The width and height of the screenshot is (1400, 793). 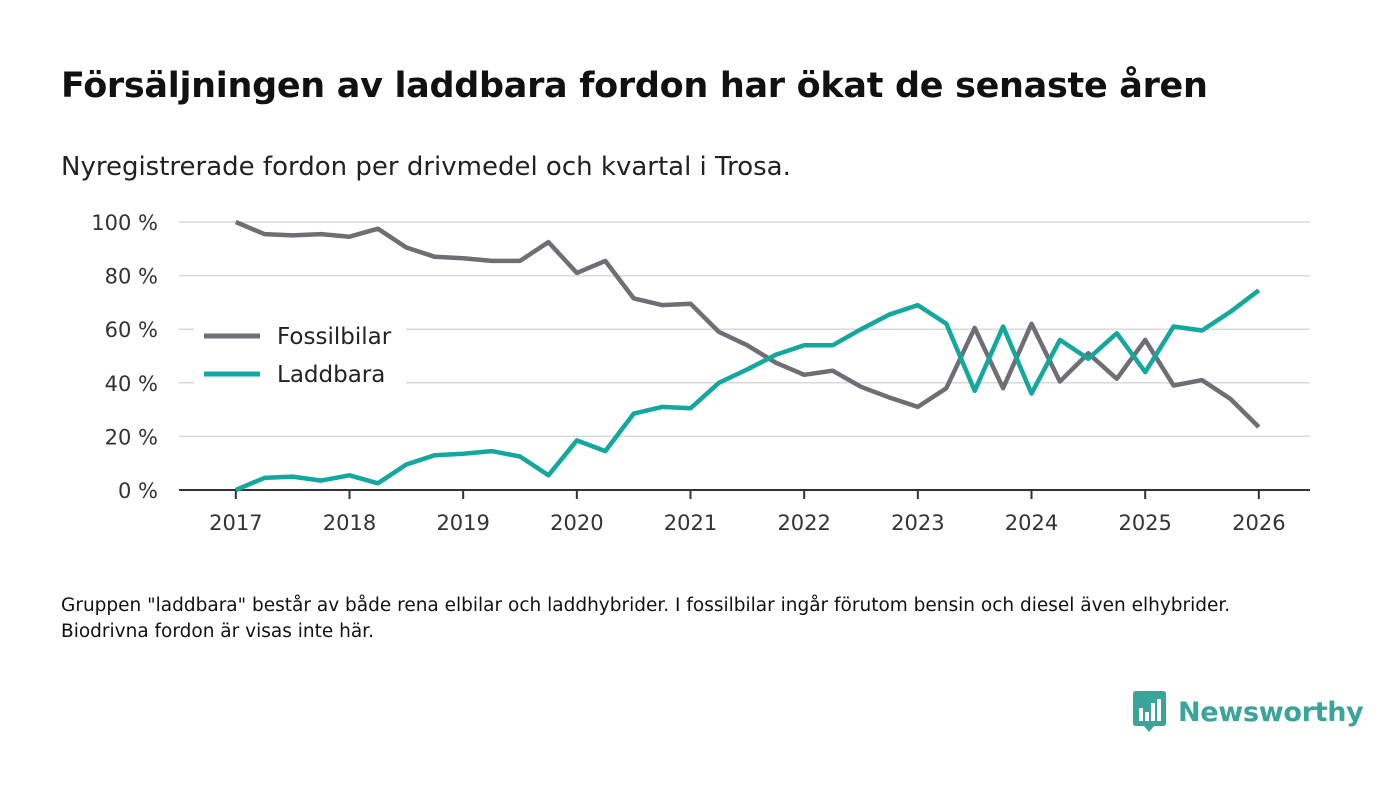 What do you see at coordinates (334, 337) in the screenshot?
I see `legend-label: Fossilbilar` at bounding box center [334, 337].